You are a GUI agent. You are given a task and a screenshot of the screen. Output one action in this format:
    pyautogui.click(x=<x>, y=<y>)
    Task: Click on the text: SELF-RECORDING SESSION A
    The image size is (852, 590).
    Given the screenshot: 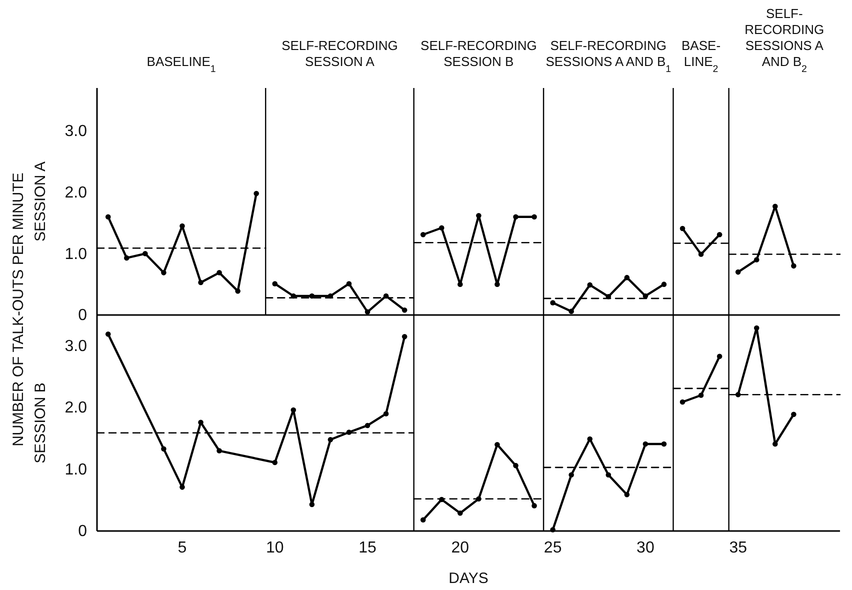 What is the action you would take?
    pyautogui.click(x=340, y=53)
    